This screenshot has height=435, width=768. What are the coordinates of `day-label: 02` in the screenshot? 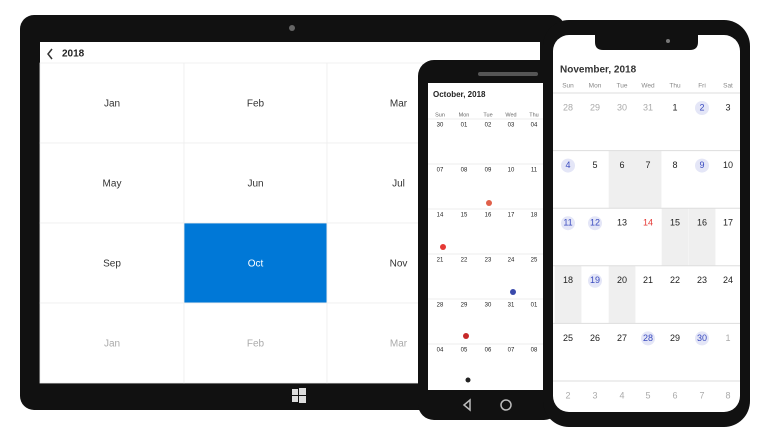 It's located at (488, 126).